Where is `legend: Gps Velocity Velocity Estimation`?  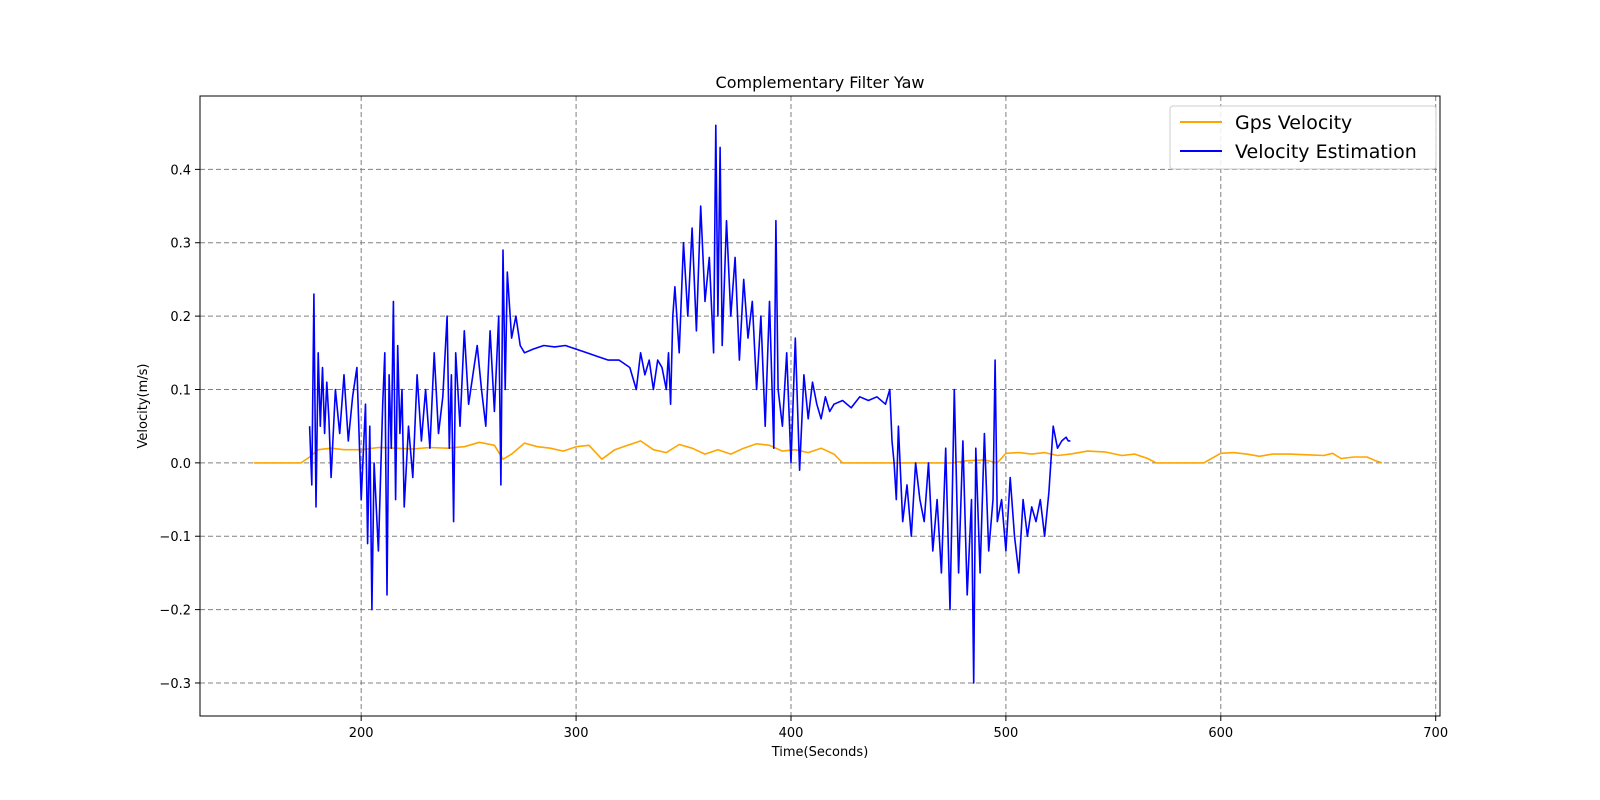 legend: Gps Velocity Velocity Estimation is located at coordinates (1303, 137).